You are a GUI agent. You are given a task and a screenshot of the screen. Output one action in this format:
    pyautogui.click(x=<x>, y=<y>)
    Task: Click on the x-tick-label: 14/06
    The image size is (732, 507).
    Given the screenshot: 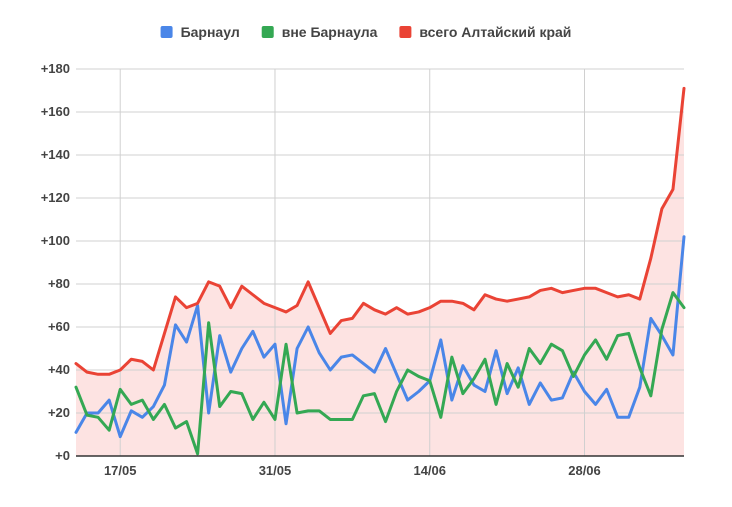 What is the action you would take?
    pyautogui.click(x=429, y=470)
    